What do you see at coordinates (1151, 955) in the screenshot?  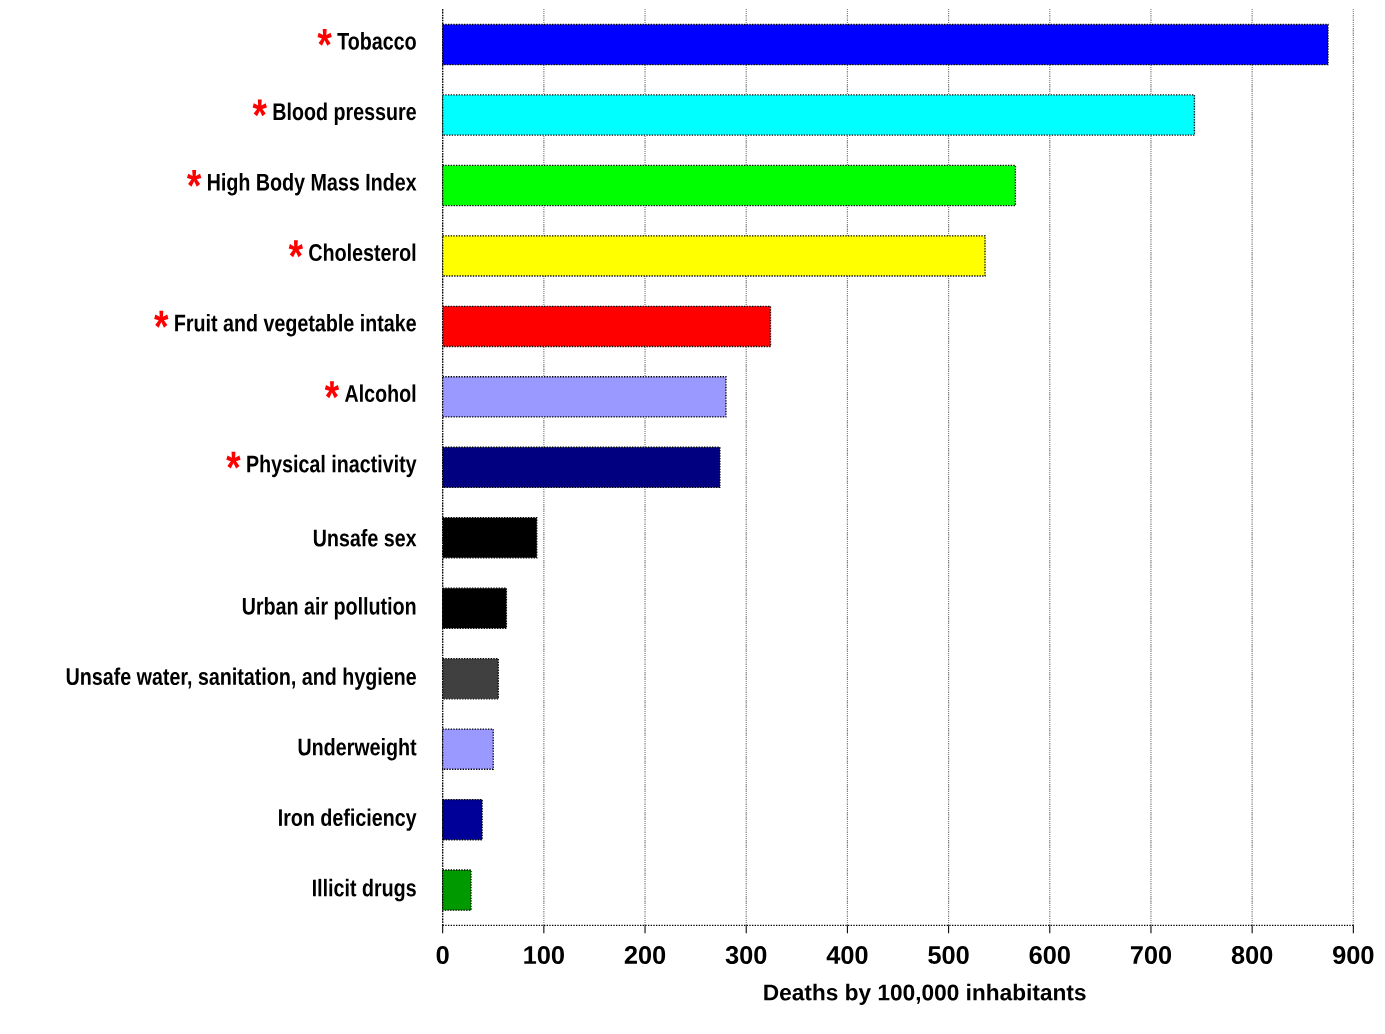 I see `x-tick-label: 700` at bounding box center [1151, 955].